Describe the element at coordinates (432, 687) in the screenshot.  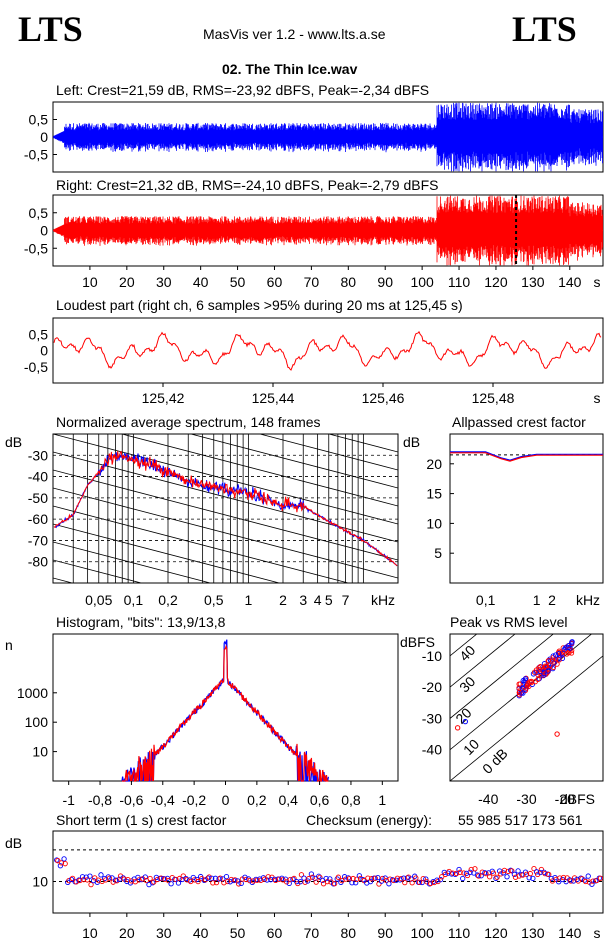
I see `peak-vs-rms-ytick: -20` at that location.